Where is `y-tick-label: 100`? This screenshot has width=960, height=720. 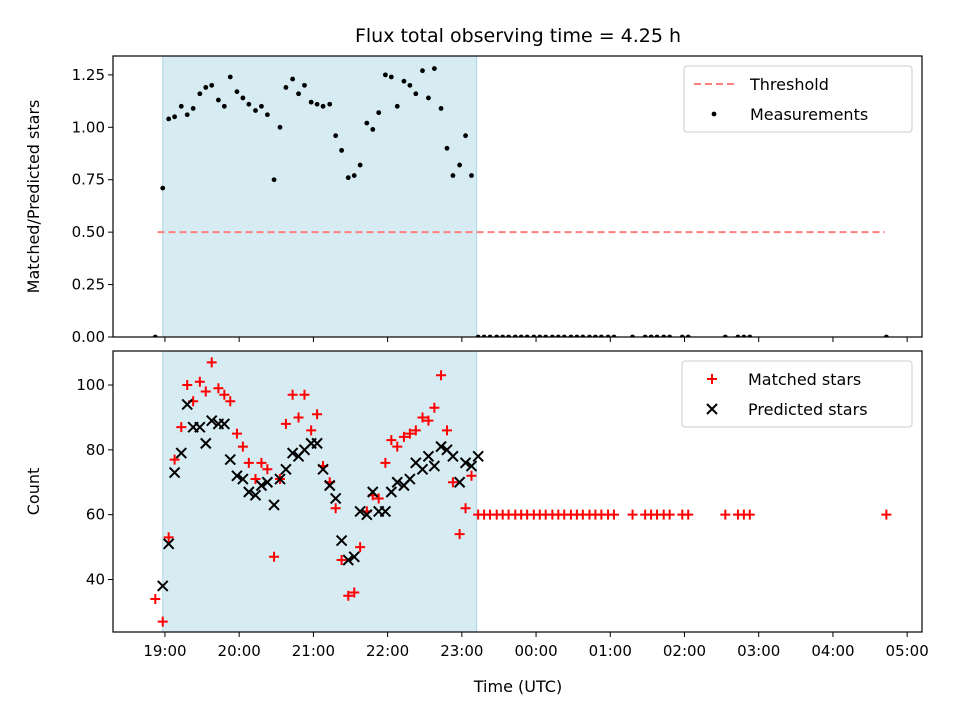
y-tick-label: 100 is located at coordinates (90, 385).